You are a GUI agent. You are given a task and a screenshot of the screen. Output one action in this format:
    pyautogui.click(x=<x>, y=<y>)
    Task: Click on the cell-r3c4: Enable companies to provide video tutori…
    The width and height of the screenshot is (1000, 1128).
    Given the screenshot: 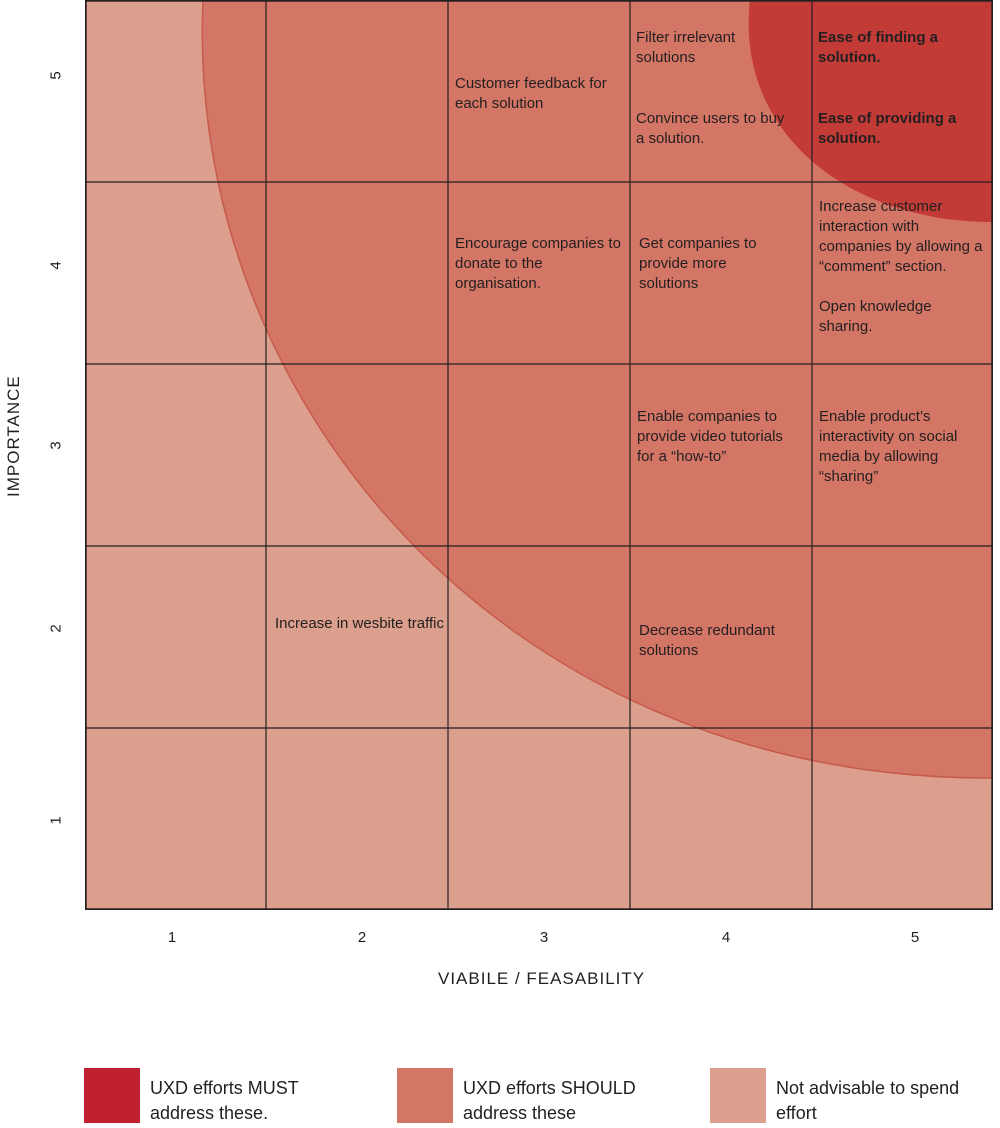 What is the action you would take?
    pyautogui.click(x=717, y=437)
    